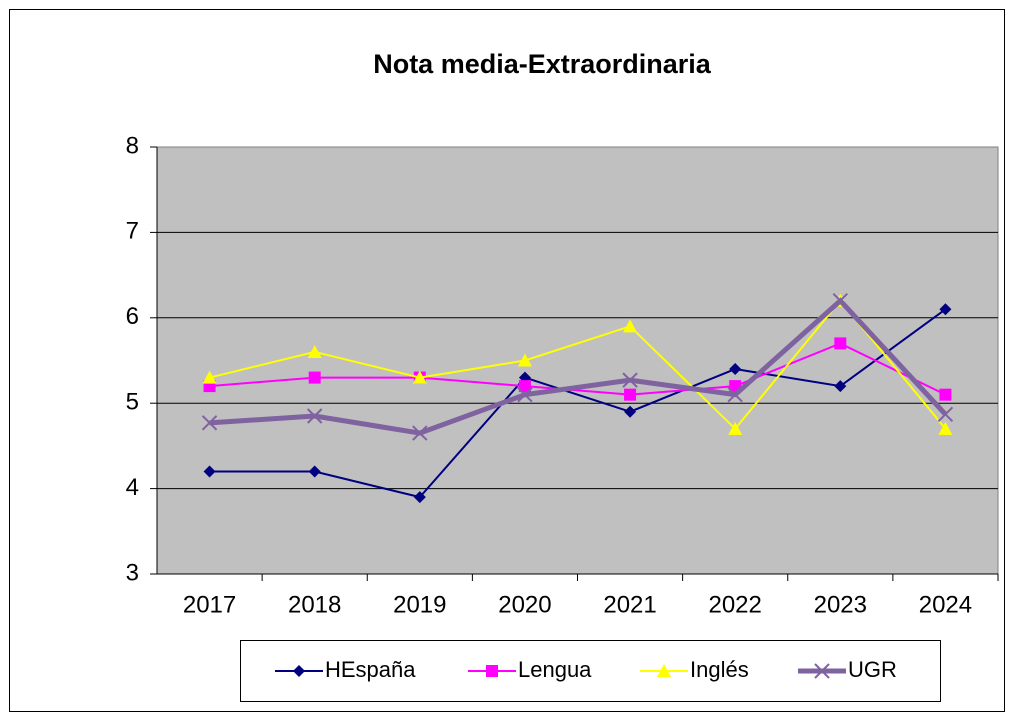  What do you see at coordinates (945, 604) in the screenshot?
I see `x-tick-label: 2024` at bounding box center [945, 604].